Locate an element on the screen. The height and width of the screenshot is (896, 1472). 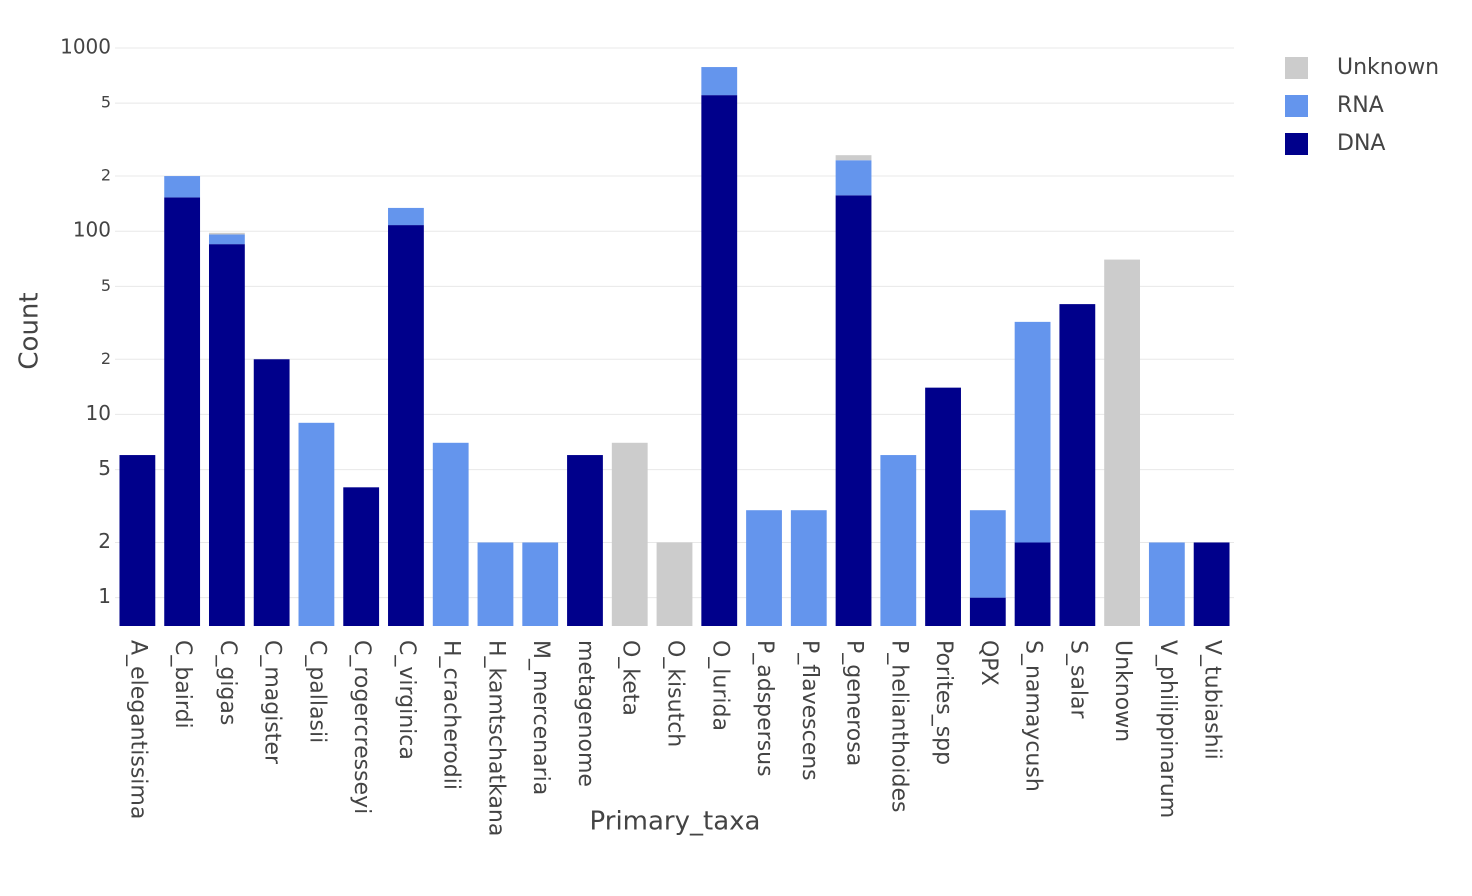
x-tick-label: C_gigas is located at coordinates (227, 682).